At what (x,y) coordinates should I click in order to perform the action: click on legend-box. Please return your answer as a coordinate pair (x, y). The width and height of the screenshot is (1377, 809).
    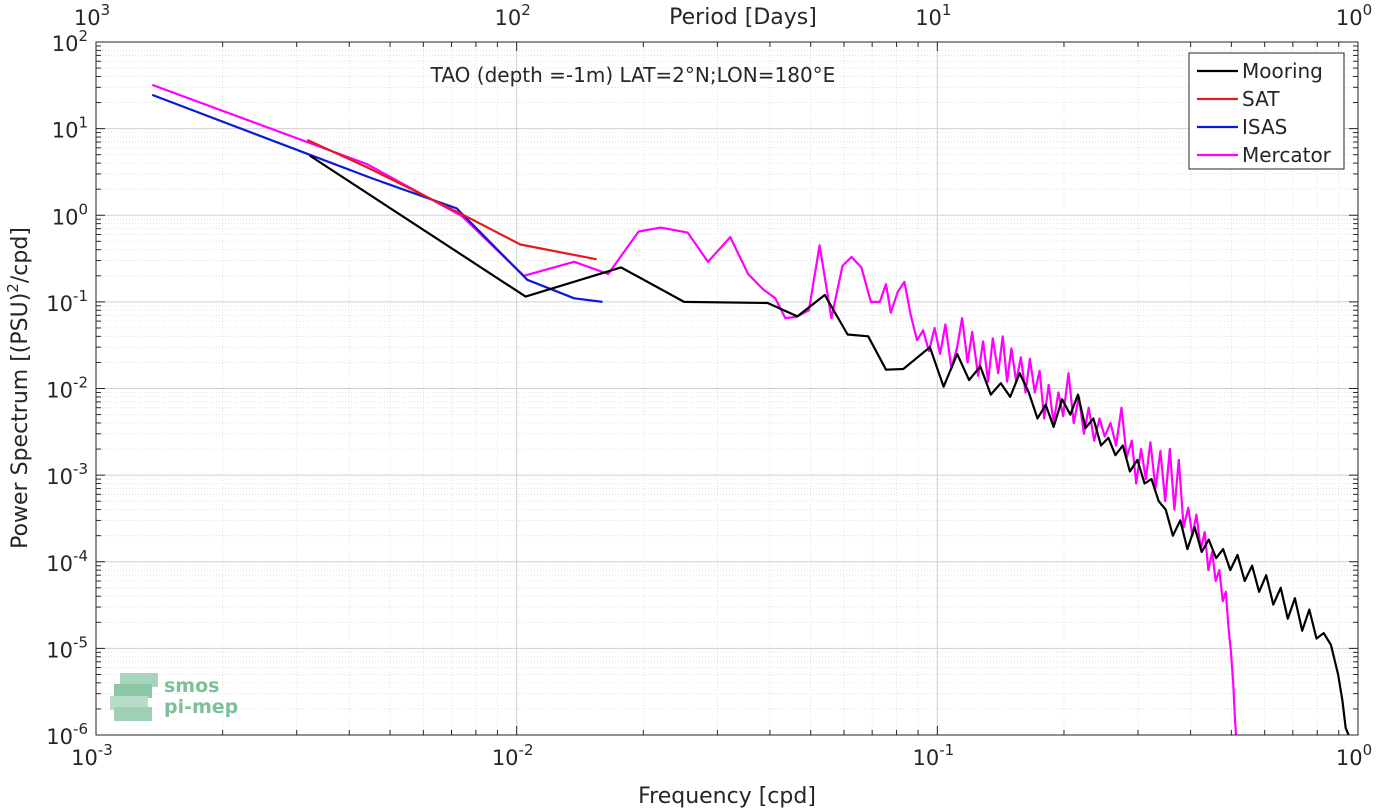
    Looking at the image, I should click on (1266, 111).